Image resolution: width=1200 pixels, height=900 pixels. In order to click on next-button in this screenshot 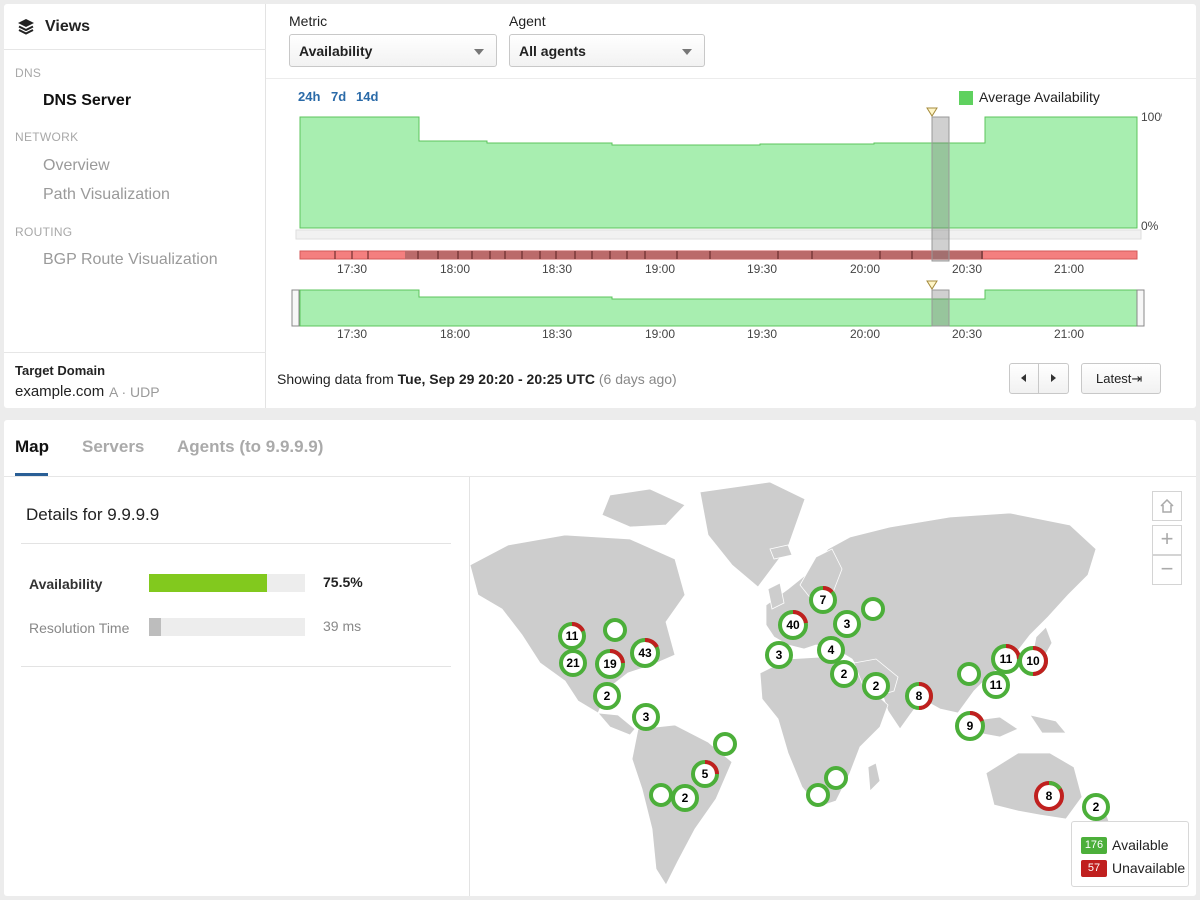, I will do `click(1053, 378)`.